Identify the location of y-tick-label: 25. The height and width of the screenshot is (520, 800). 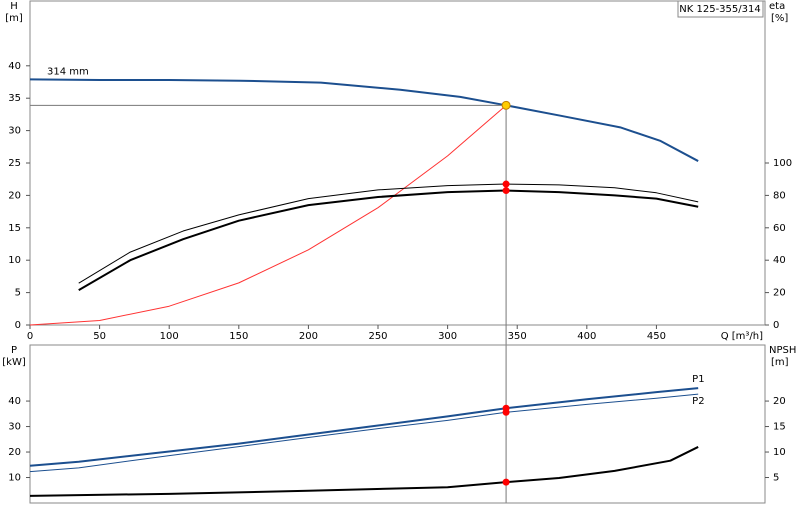
(14, 163).